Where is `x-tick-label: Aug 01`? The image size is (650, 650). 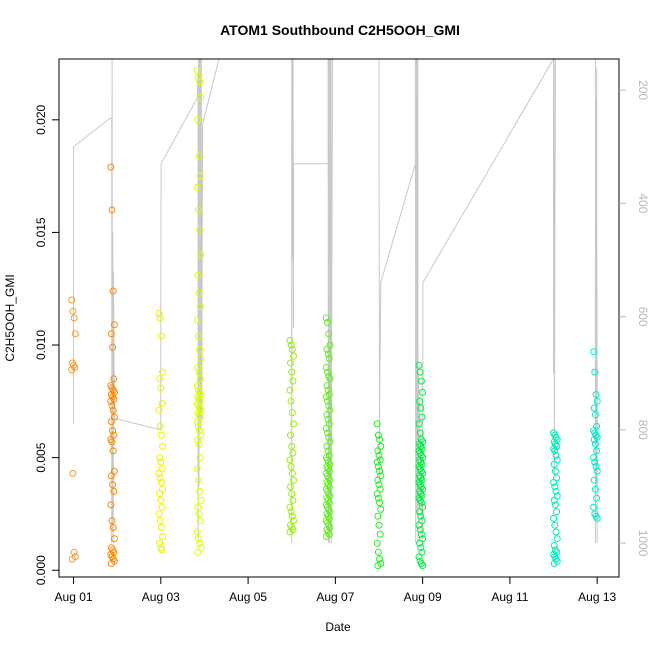
x-tick-label: Aug 01 is located at coordinates (74, 597).